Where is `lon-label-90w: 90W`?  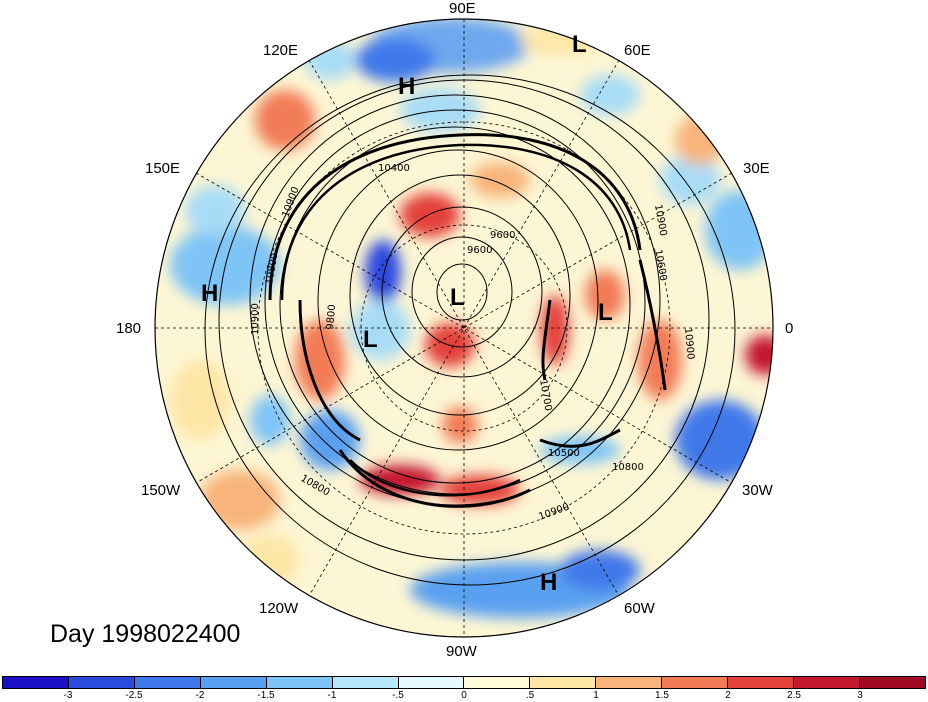
lon-label-90w: 90W is located at coordinates (461, 651).